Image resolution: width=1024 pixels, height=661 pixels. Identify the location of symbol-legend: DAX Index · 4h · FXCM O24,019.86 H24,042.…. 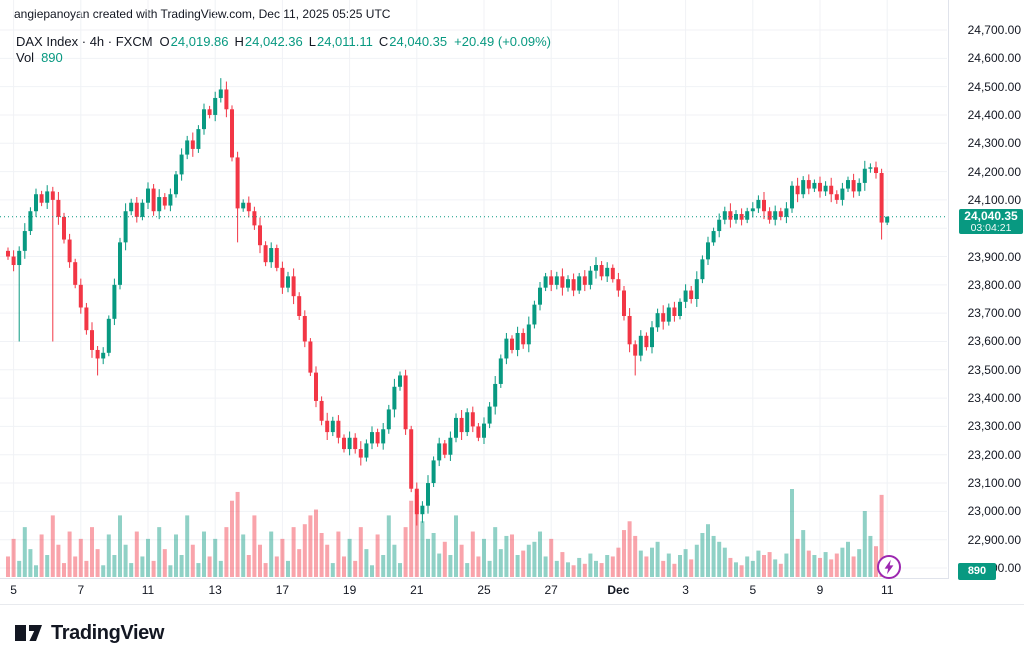
(283, 49).